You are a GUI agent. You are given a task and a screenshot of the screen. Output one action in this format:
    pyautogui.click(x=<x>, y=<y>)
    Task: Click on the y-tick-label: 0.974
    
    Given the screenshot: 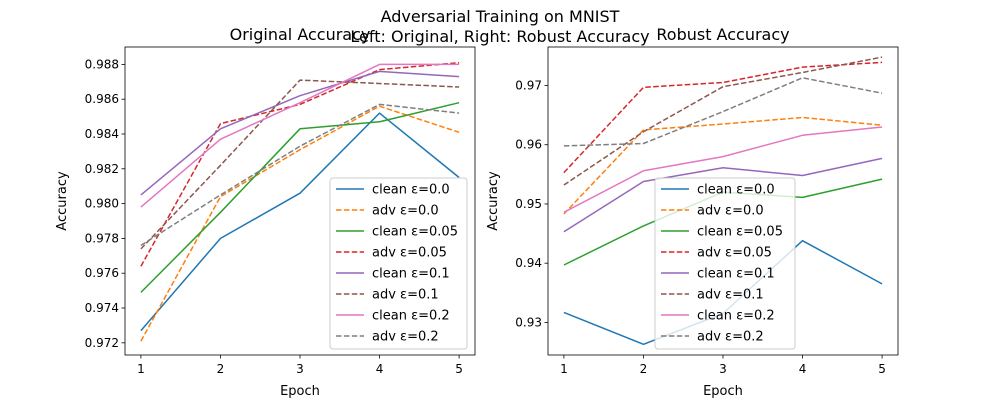 What is the action you would take?
    pyautogui.click(x=102, y=308)
    